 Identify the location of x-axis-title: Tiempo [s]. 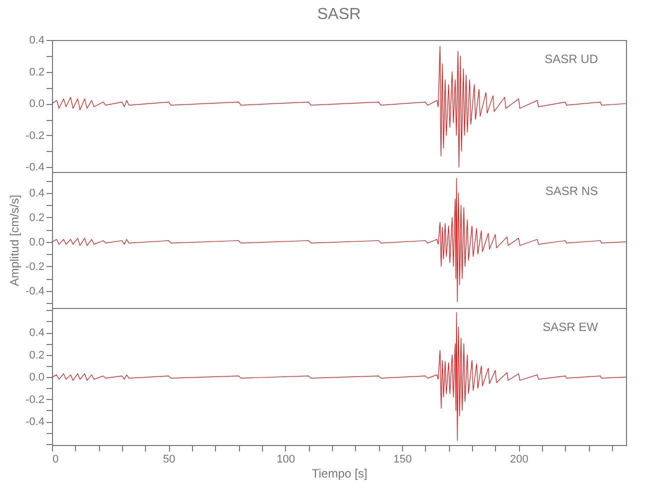
(340, 473).